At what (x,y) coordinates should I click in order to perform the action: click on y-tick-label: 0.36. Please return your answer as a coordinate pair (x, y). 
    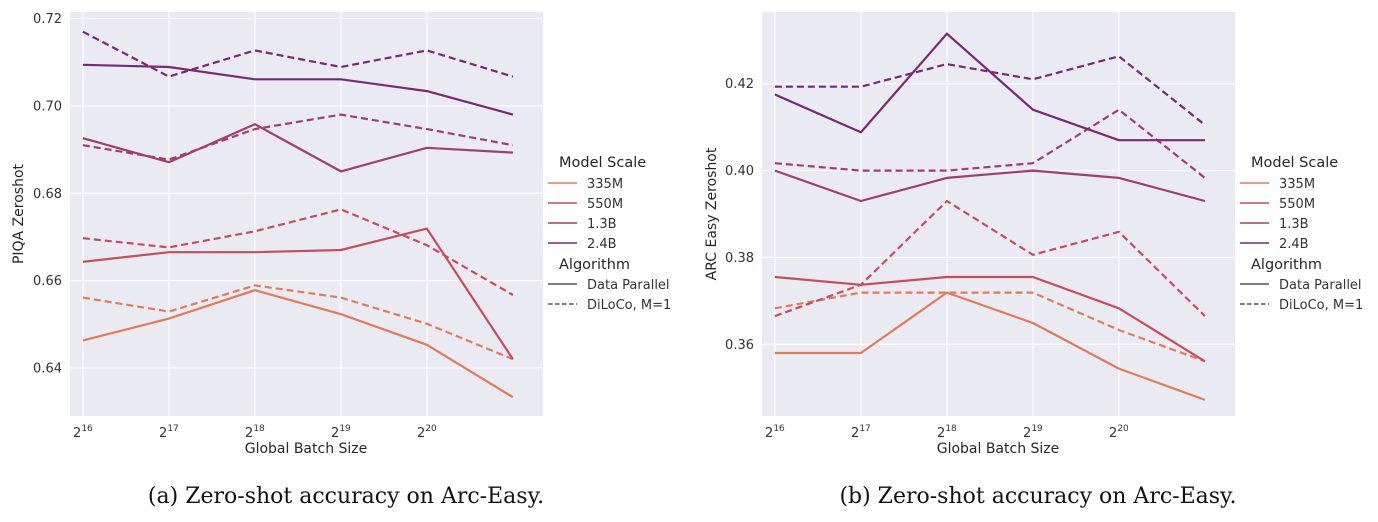
    Looking at the image, I should click on (739, 345).